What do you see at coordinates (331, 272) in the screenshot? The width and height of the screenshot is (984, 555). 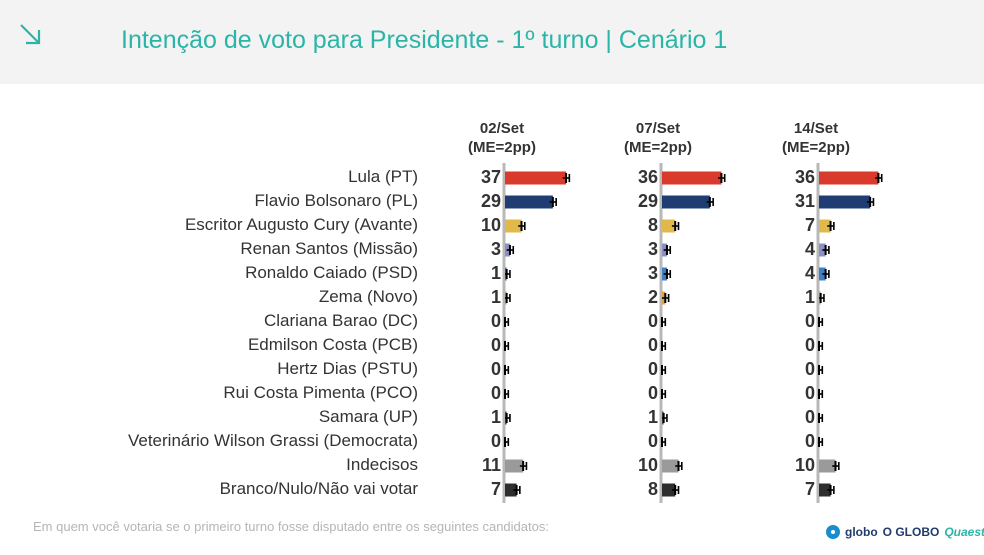 I see `candidate-label: Ronaldo Caiado (PSD)` at bounding box center [331, 272].